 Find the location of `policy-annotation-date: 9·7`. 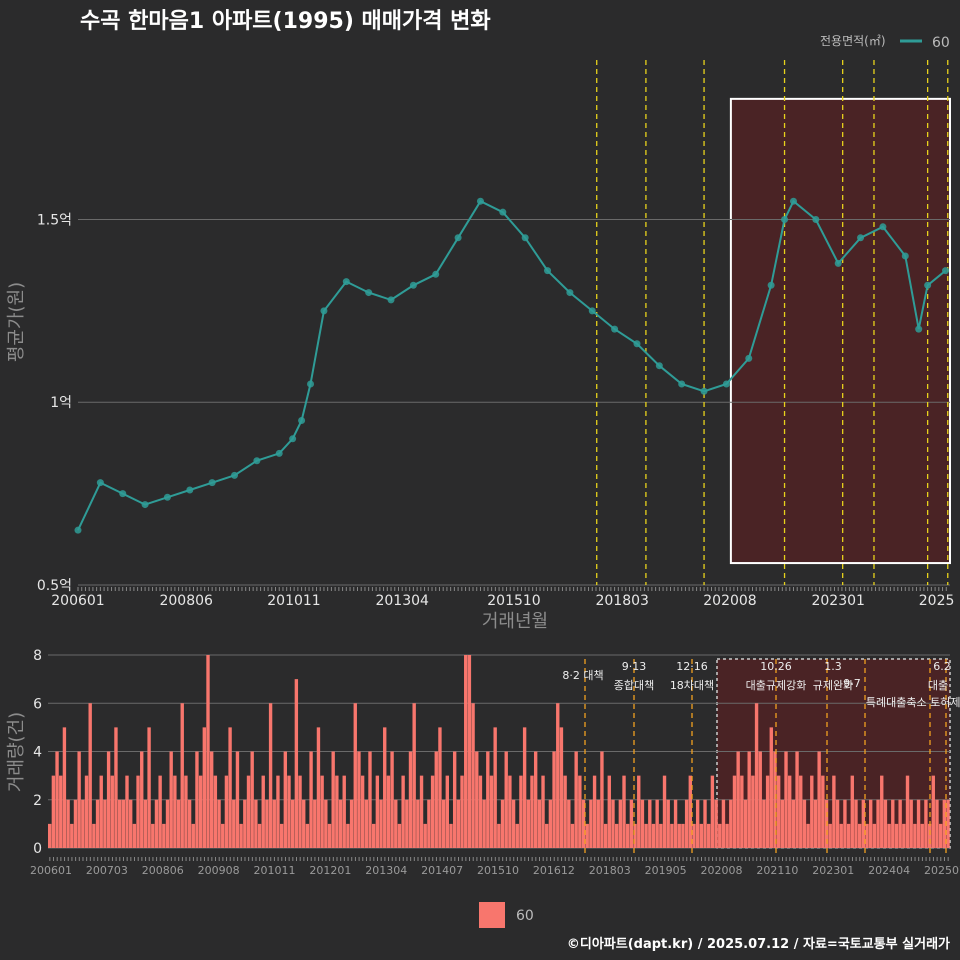

policy-annotation-date: 9·7 is located at coordinates (852, 683).